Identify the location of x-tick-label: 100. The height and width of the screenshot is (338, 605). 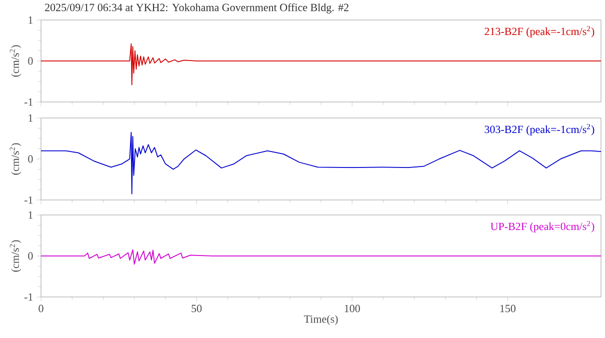
(352, 308).